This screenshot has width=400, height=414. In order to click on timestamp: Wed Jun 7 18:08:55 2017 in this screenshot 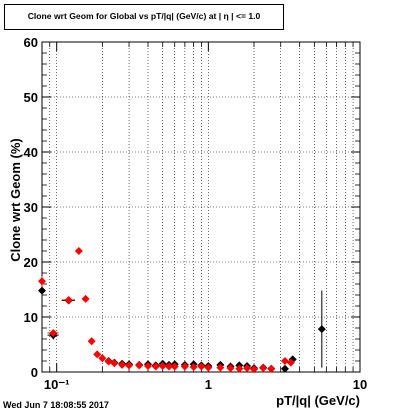, I will do `click(56, 405)`.